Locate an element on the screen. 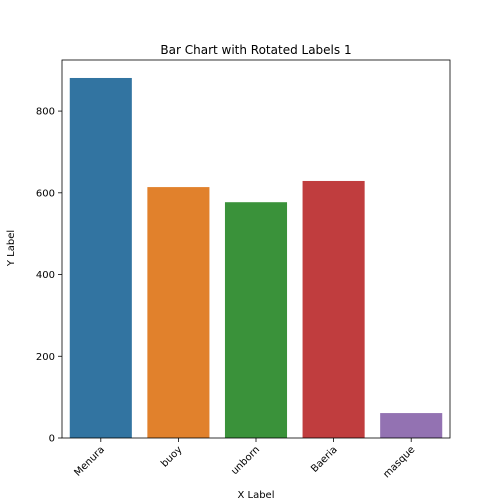 This screenshot has width=500, height=504. x-axis-label: X Label is located at coordinates (255, 495).